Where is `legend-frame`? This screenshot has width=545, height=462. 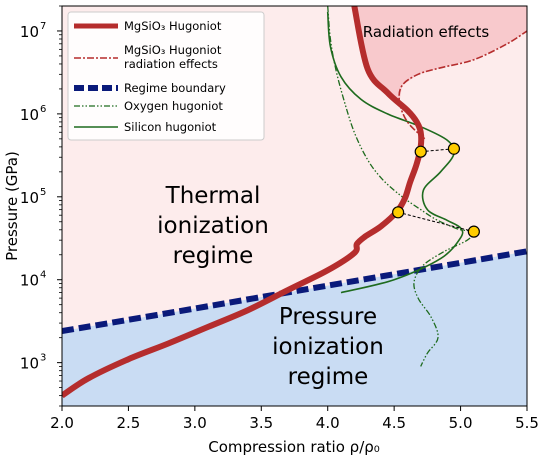 legend-frame is located at coordinates (166, 76).